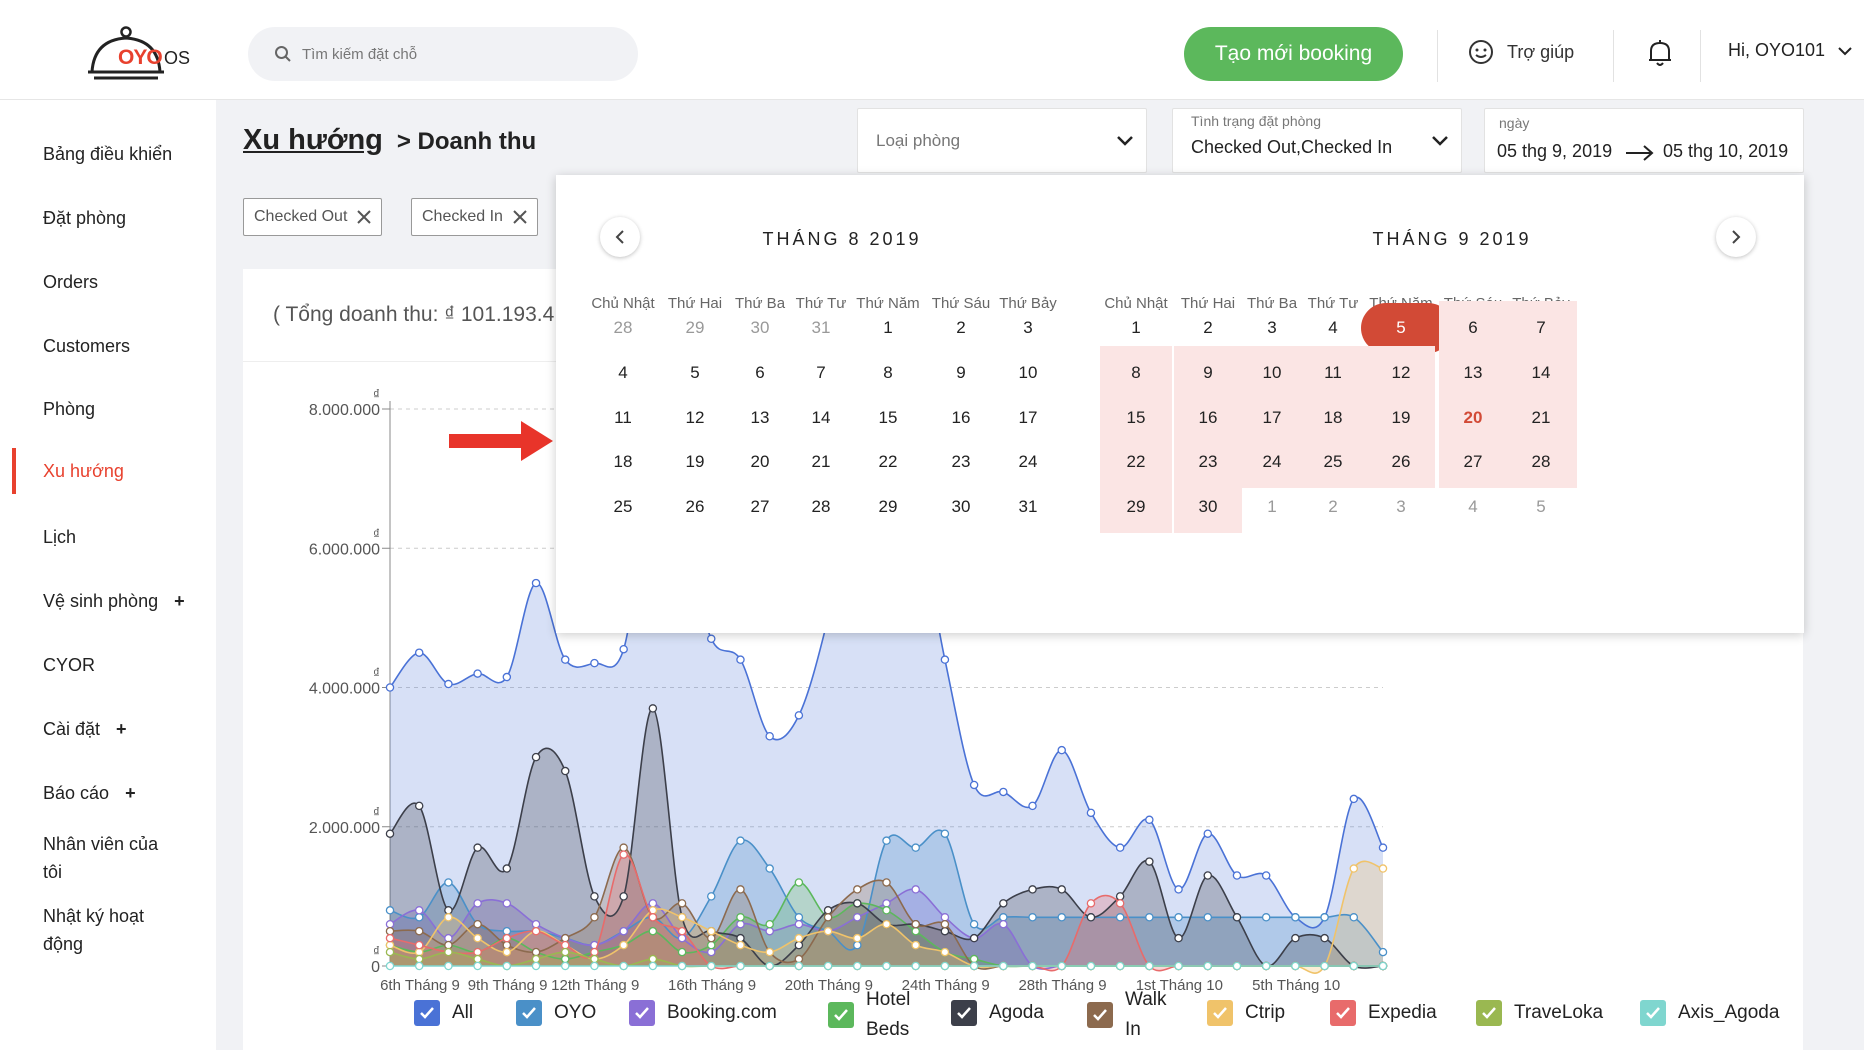 The width and height of the screenshot is (1864, 1050). Describe the element at coordinates (112, 471) in the screenshot. I see `sidebar-item-trends: Xu hướng` at that location.